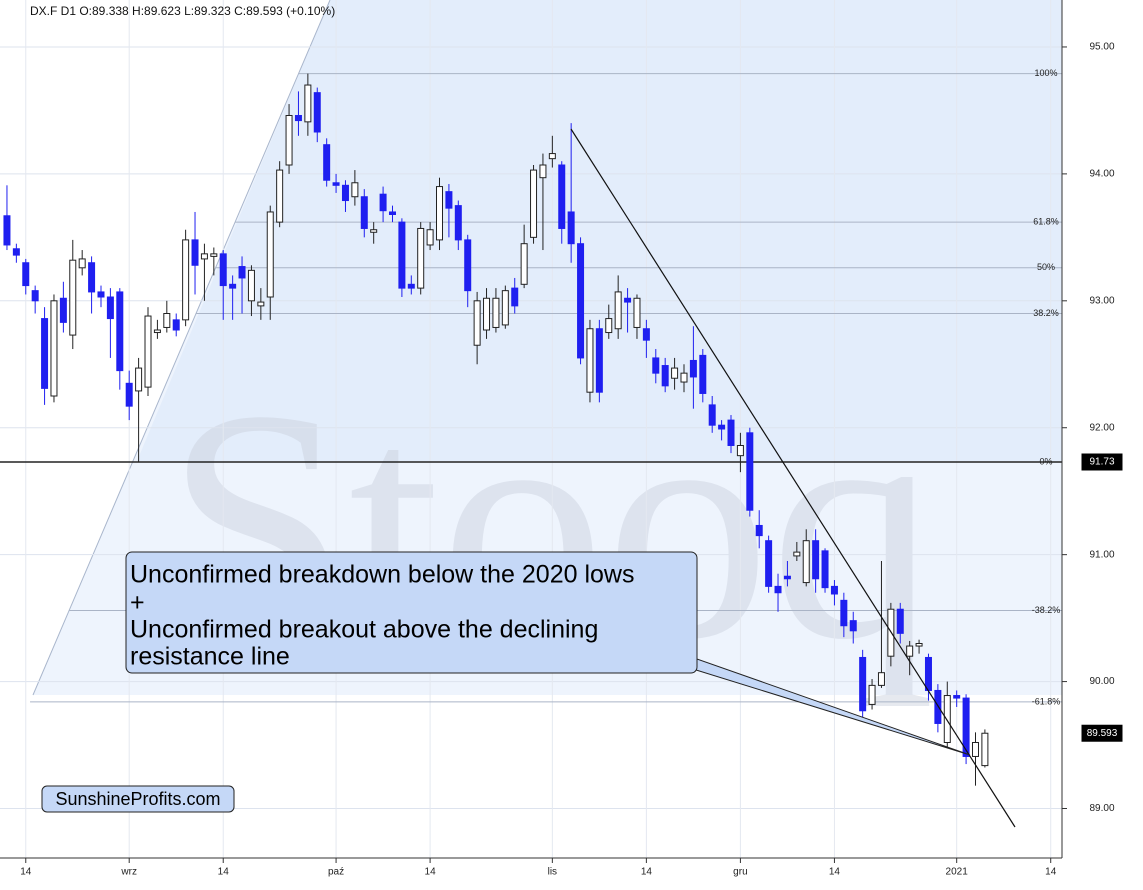 The height and width of the screenshot is (890, 1143). What do you see at coordinates (364, 630) in the screenshot?
I see `annotation-line: Unconfirmed breakout above the declining` at bounding box center [364, 630].